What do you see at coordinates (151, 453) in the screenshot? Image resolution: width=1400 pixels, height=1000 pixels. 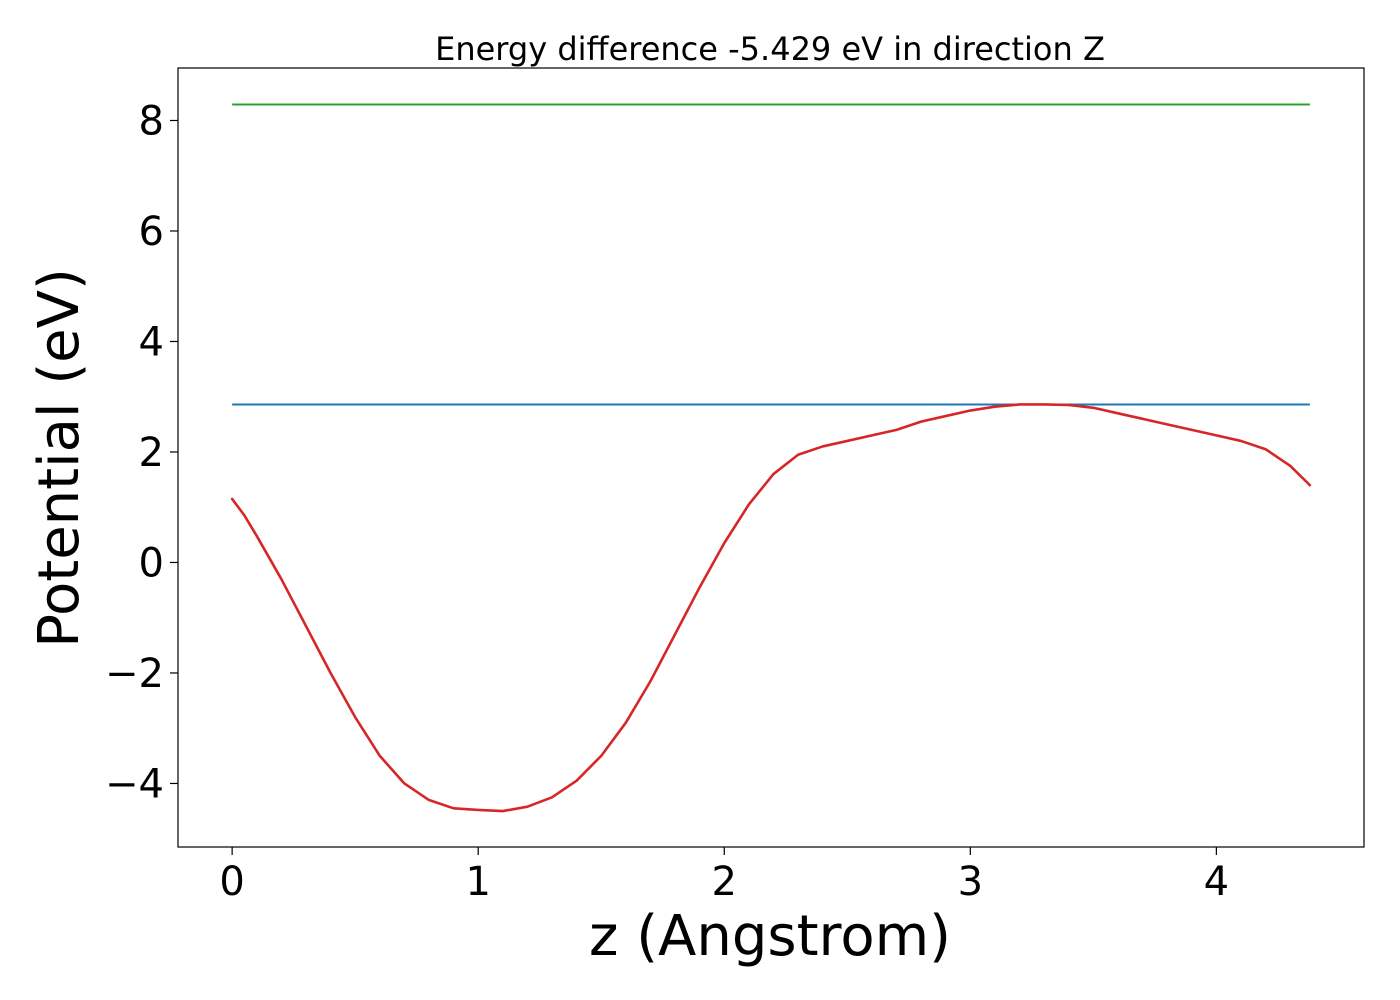 I see `y-tick-label: 2` at bounding box center [151, 453].